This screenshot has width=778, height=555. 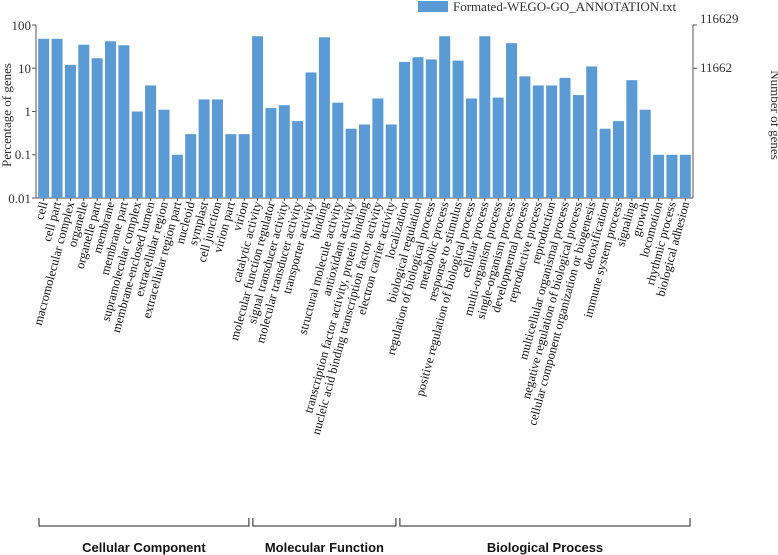 I want to click on y-tick-label: 100, so click(x=22, y=25).